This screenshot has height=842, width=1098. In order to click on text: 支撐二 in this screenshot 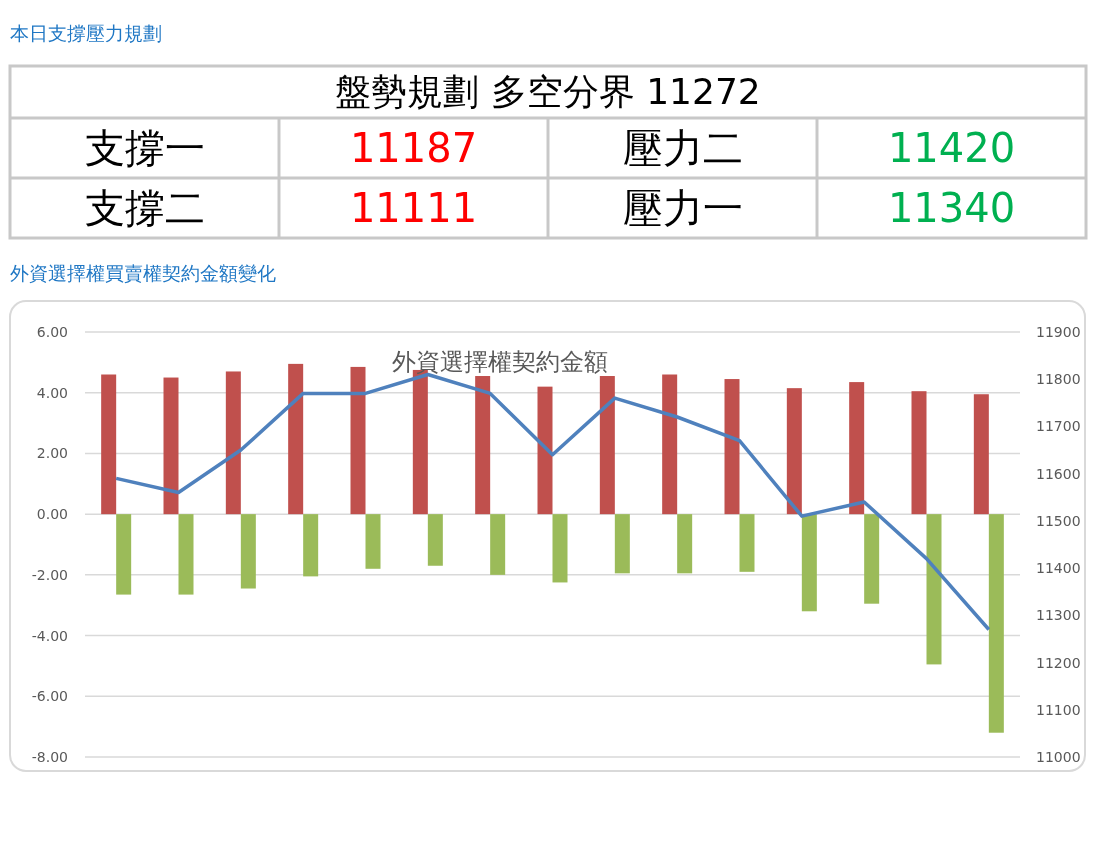, I will do `click(144, 208)`.